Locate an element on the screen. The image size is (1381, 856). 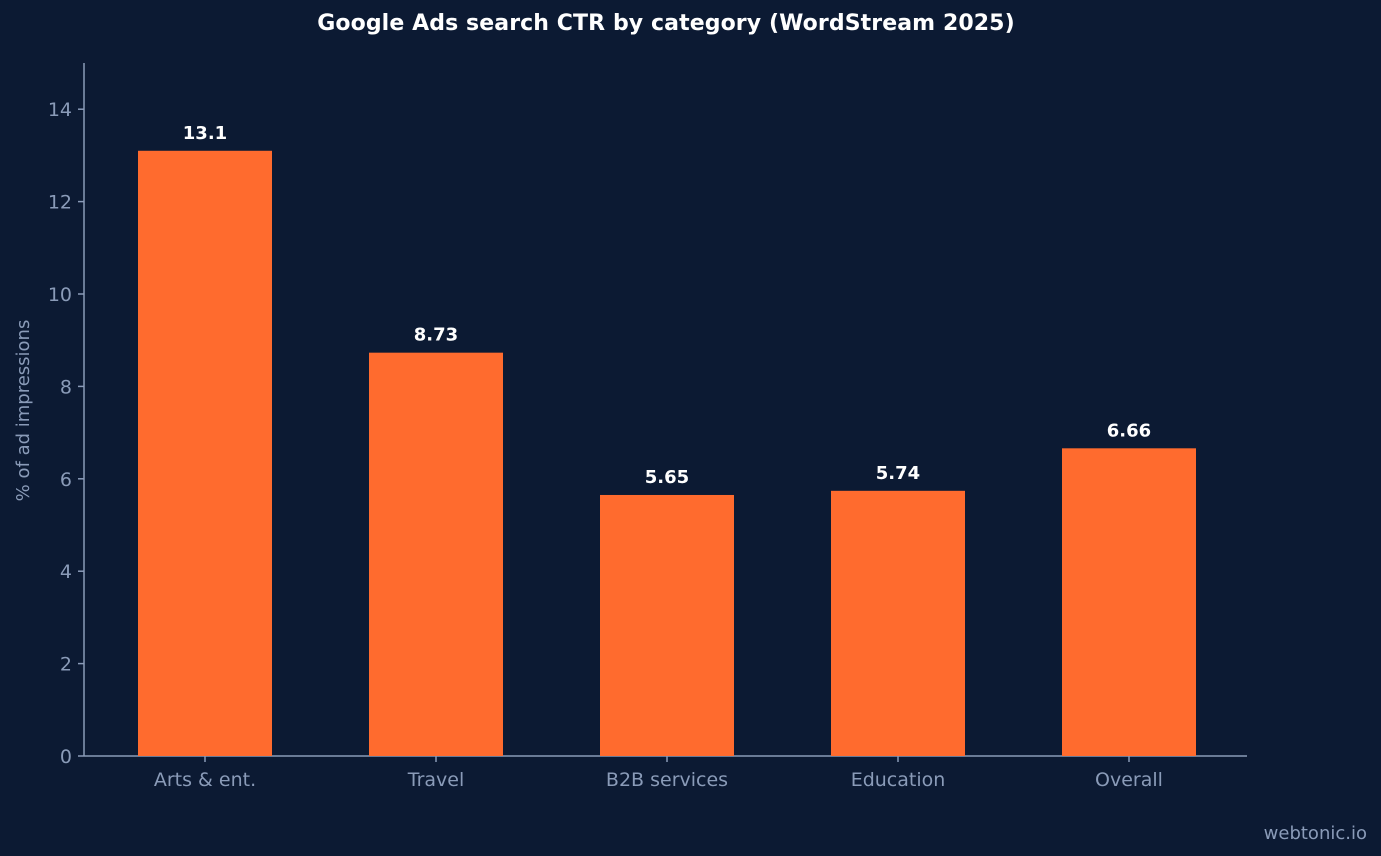
y-tick-label: 6 is located at coordinates (66, 480).